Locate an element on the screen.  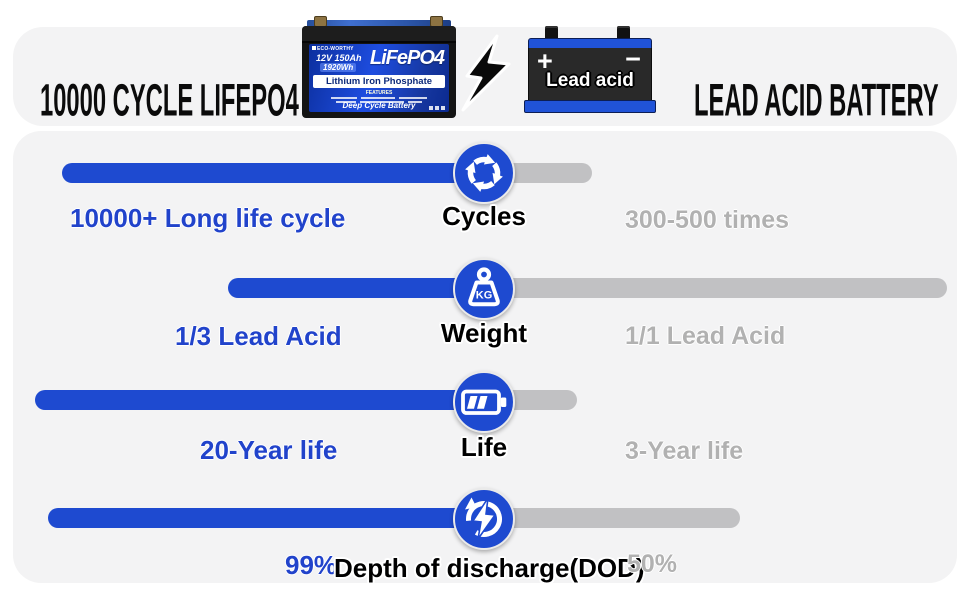
metric-label-dod: Depth of discharge(DOD) is located at coordinates (489, 568).